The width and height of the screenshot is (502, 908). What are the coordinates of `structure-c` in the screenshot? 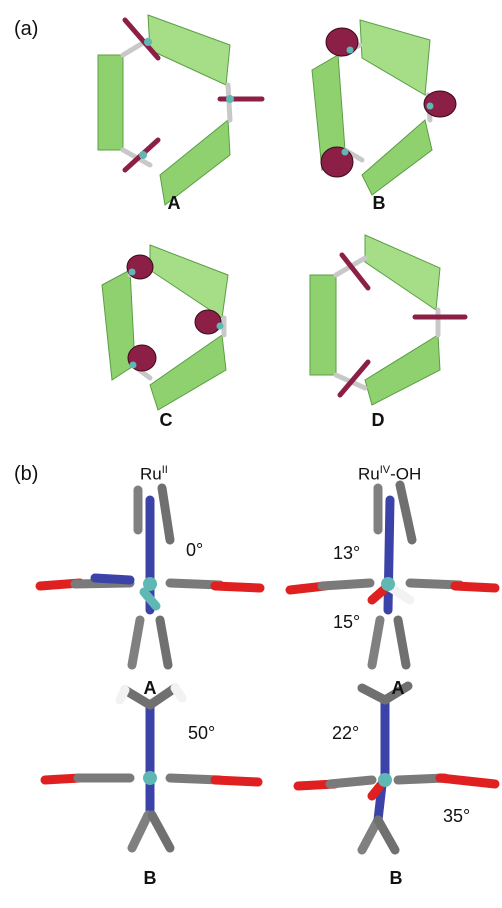 It's located at (165, 327).